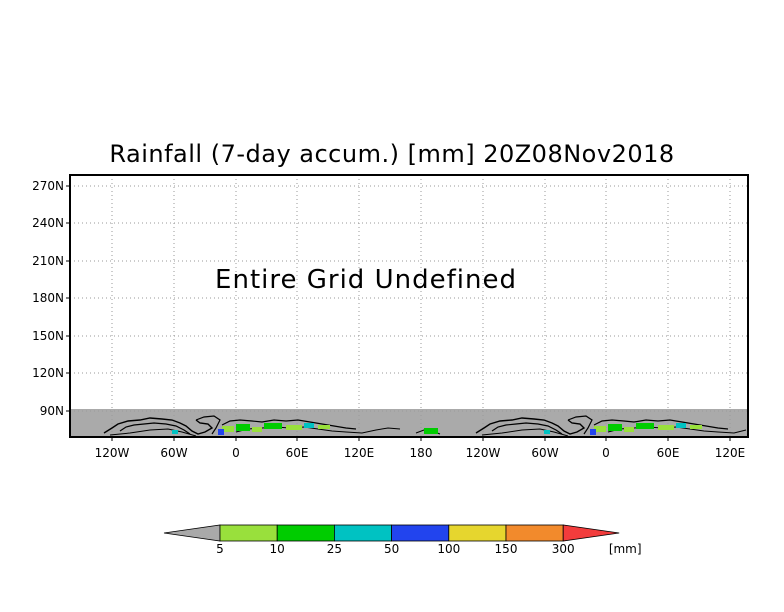 The image size is (784, 612). I want to click on rainfall-patches, so click(437, 429).